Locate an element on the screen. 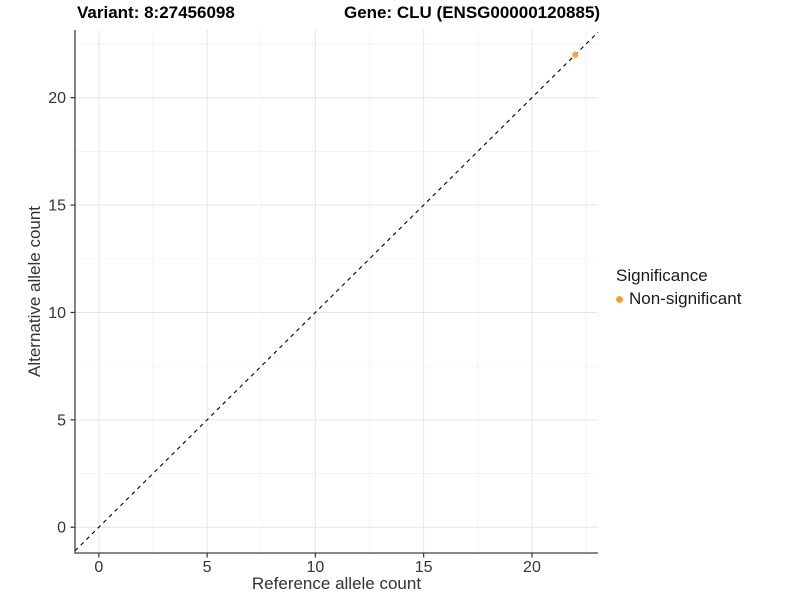 The image size is (800, 600). y-tick-label: 15 is located at coordinates (57, 206).